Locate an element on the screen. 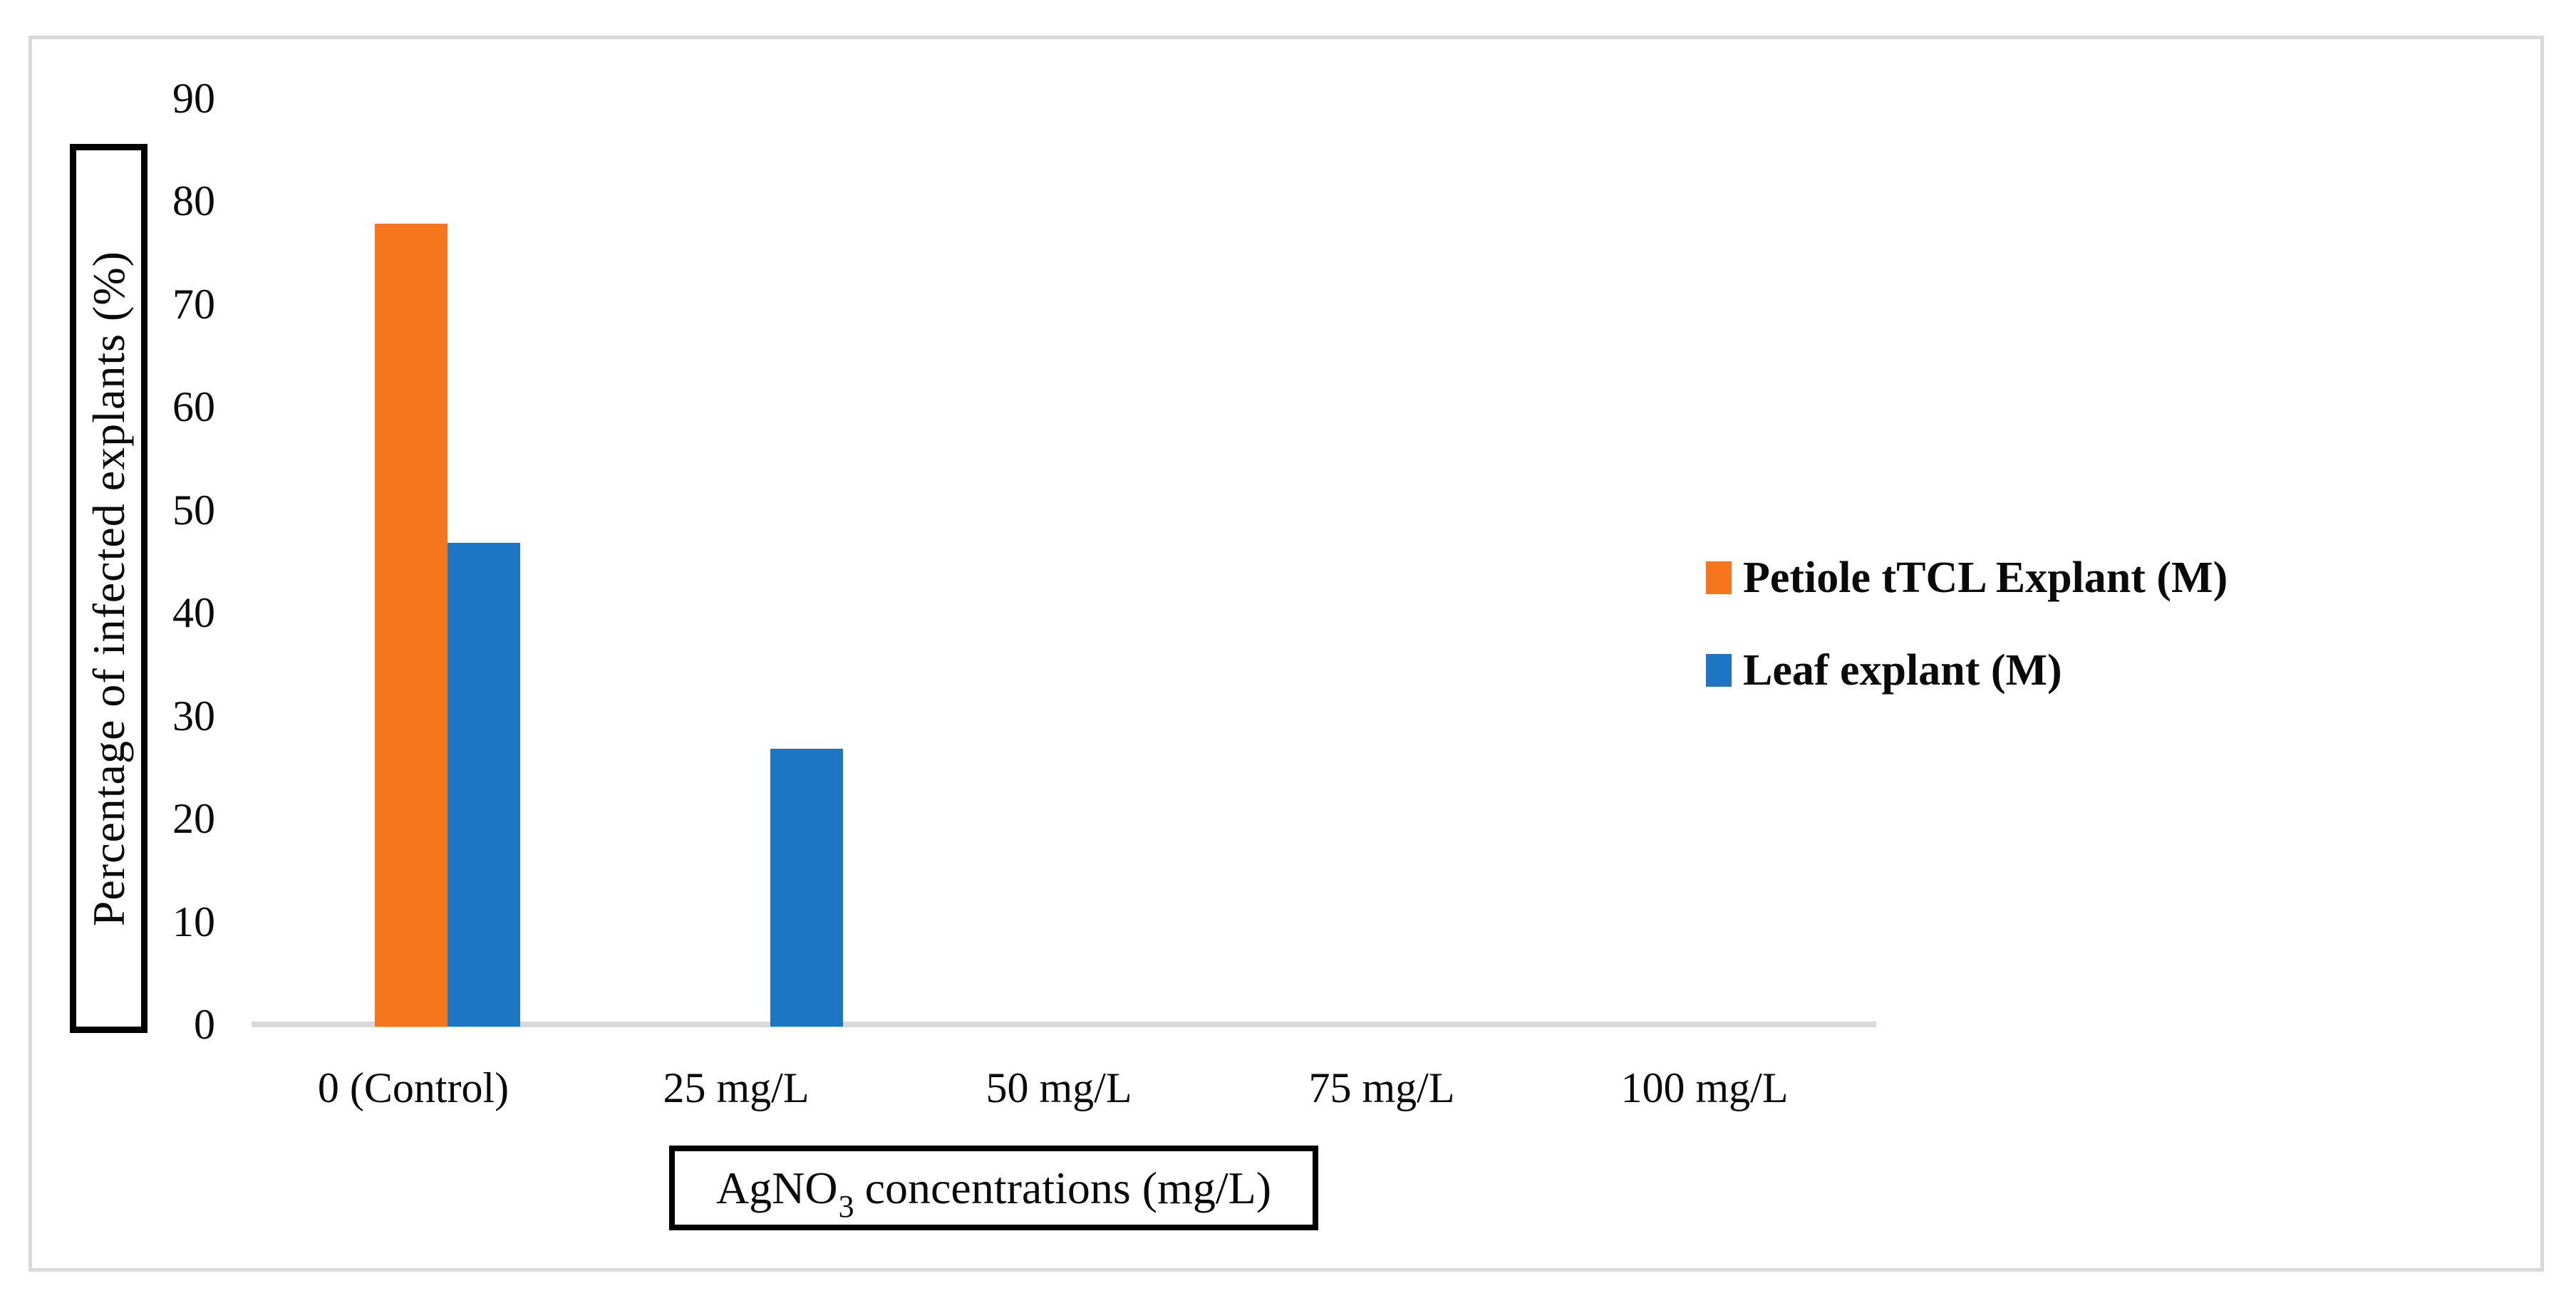  bar-petiole-0control is located at coordinates (412, 625).